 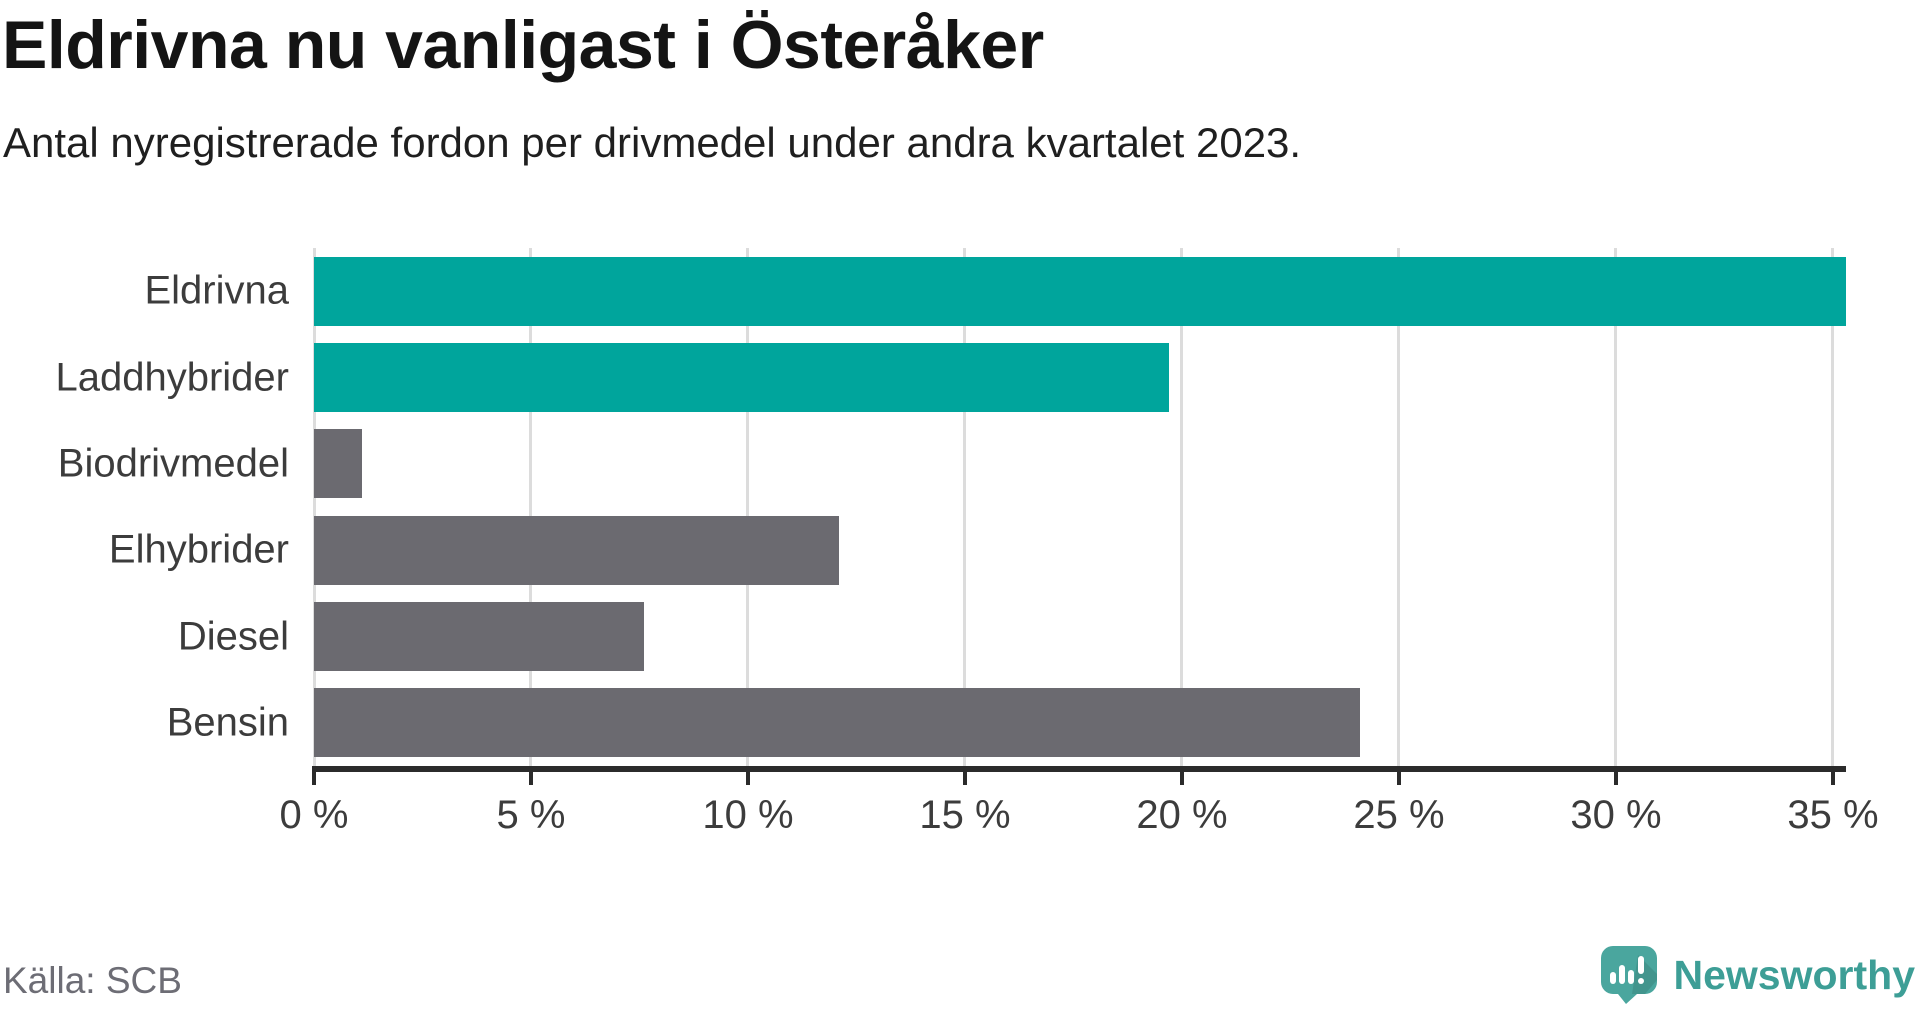 I want to click on bar-biodrivmedel, so click(x=338, y=464).